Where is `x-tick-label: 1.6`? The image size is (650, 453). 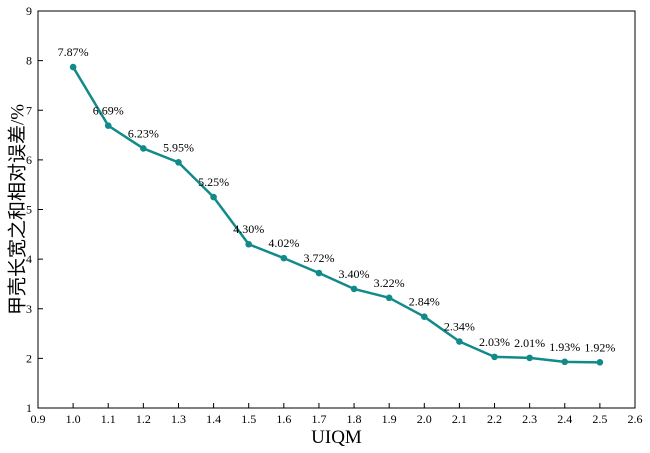
x-tick-label: 1.6 is located at coordinates (283, 419).